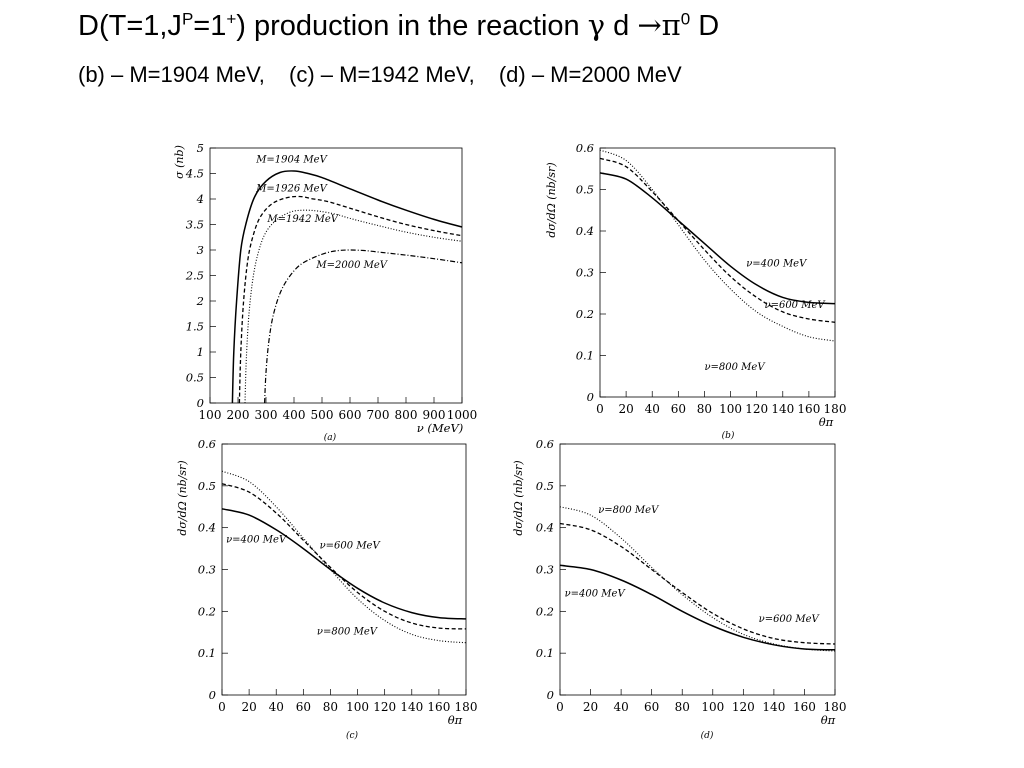  What do you see at coordinates (302, 219) in the screenshot?
I see `series-label: M=1942 MeV` at bounding box center [302, 219].